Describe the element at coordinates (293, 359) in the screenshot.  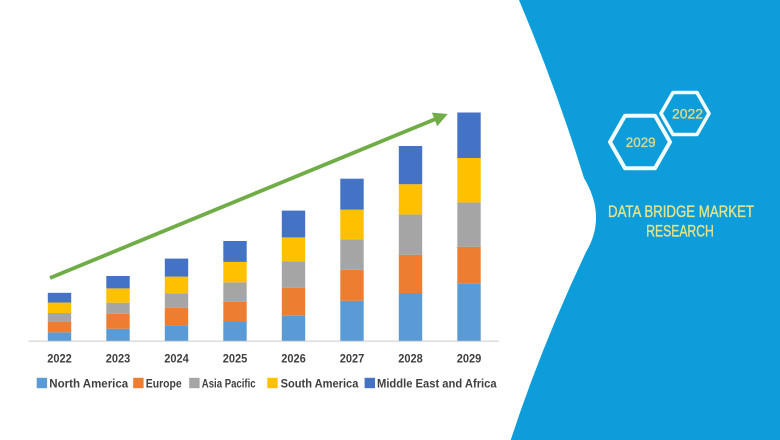
I see `svg-text: 2026` at that location.